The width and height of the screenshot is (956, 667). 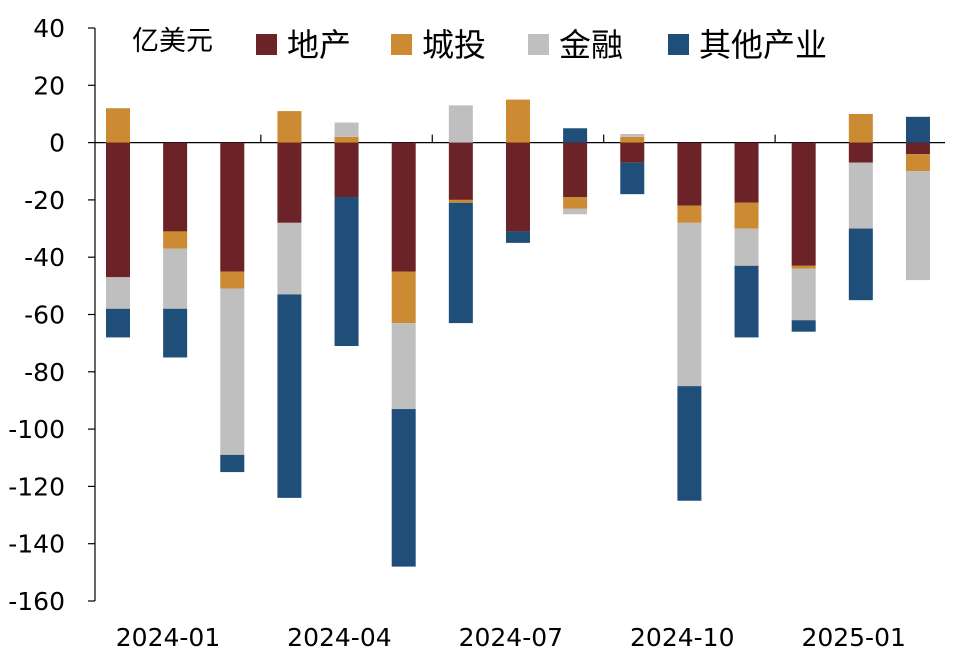 I want to click on x-tick-label: 2024-07, so click(x=511, y=637).